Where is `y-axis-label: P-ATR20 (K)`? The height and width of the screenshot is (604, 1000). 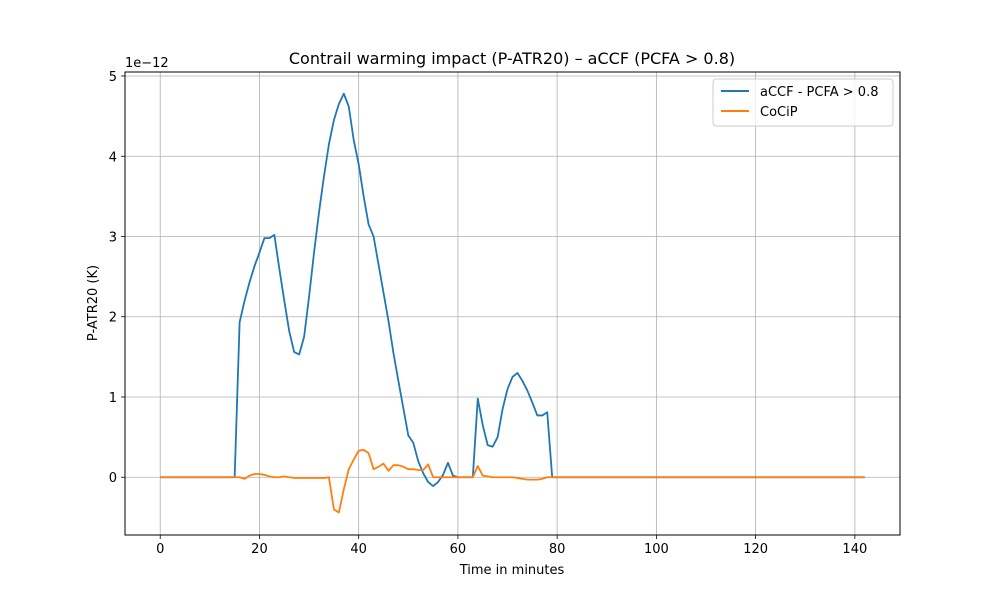
y-axis-label: P-ATR20 (K) is located at coordinates (93, 303).